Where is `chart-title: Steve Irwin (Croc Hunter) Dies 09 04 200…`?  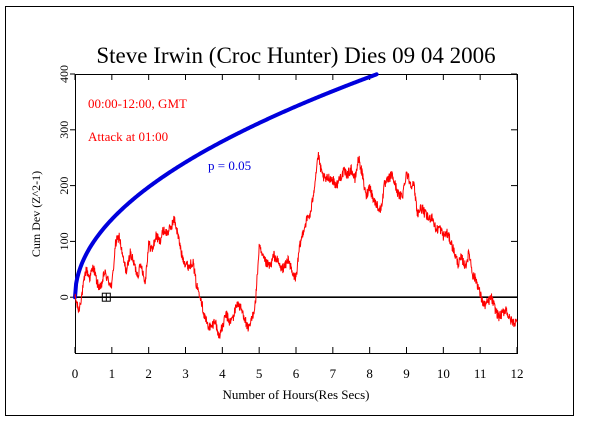
chart-title: Steve Irwin (Croc Hunter) Dies 09 04 200… is located at coordinates (295, 55).